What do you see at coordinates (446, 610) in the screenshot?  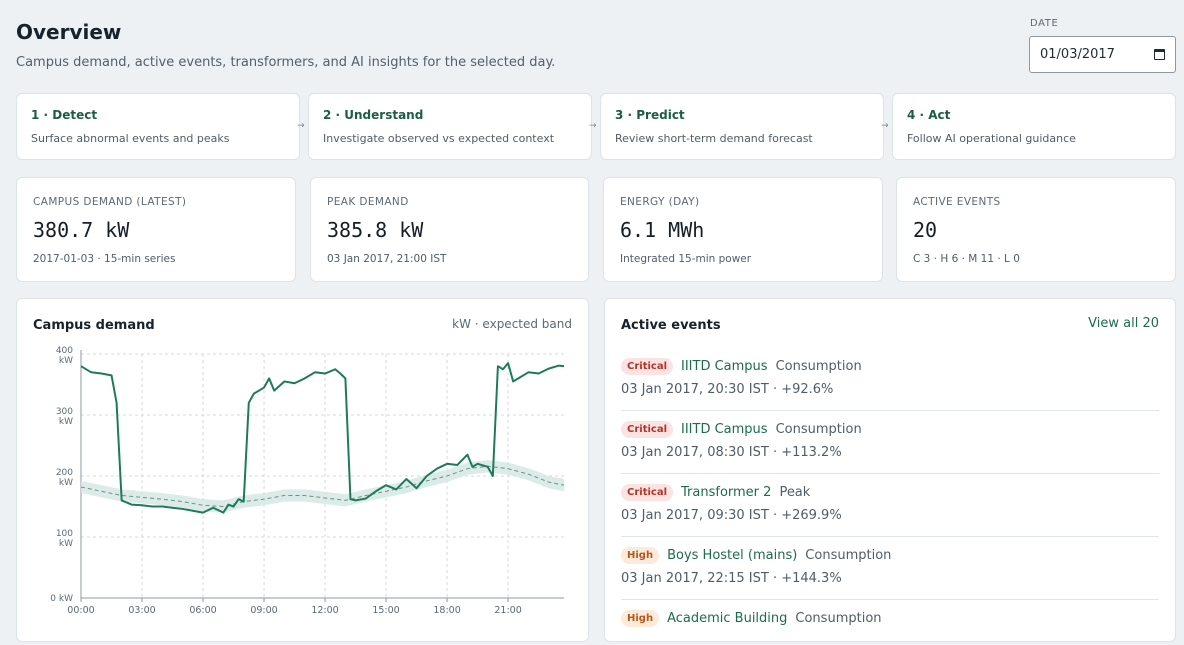 I see `x-tick-label: 18:00` at bounding box center [446, 610].